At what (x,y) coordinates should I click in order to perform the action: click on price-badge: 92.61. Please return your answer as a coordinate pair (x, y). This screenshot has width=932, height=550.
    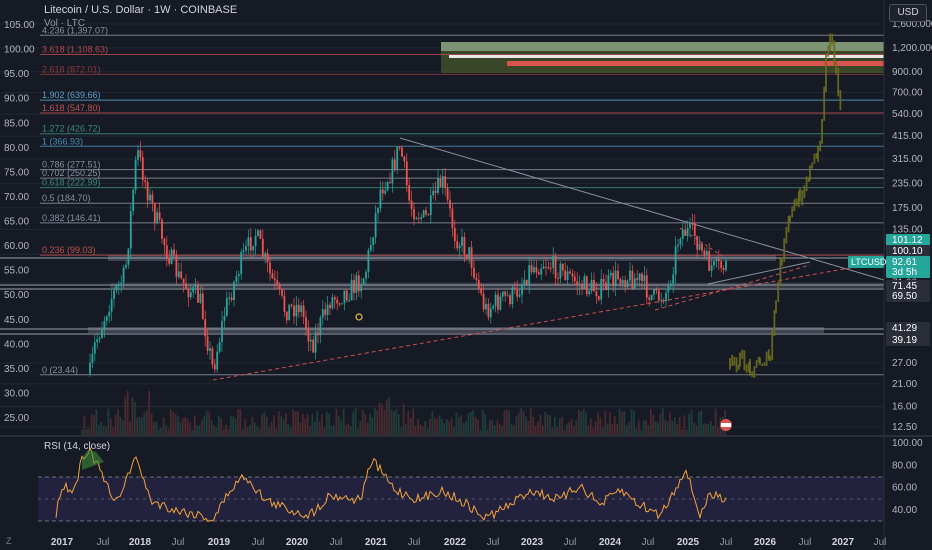
    Looking at the image, I should click on (908, 262).